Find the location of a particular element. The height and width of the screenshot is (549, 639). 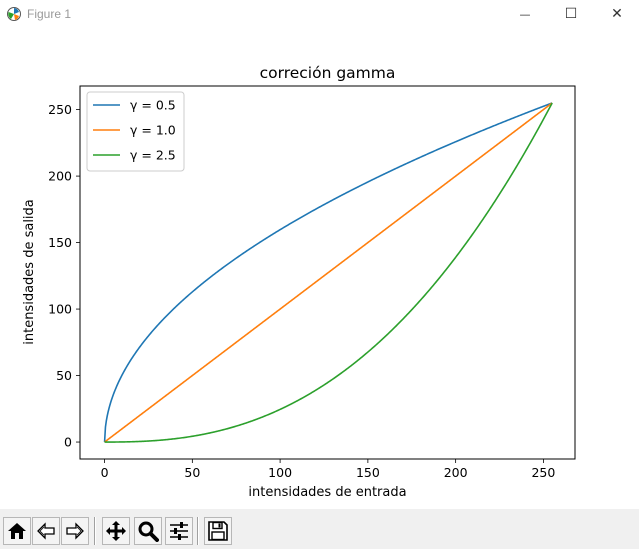

minimize-button: — is located at coordinates (525, 14).